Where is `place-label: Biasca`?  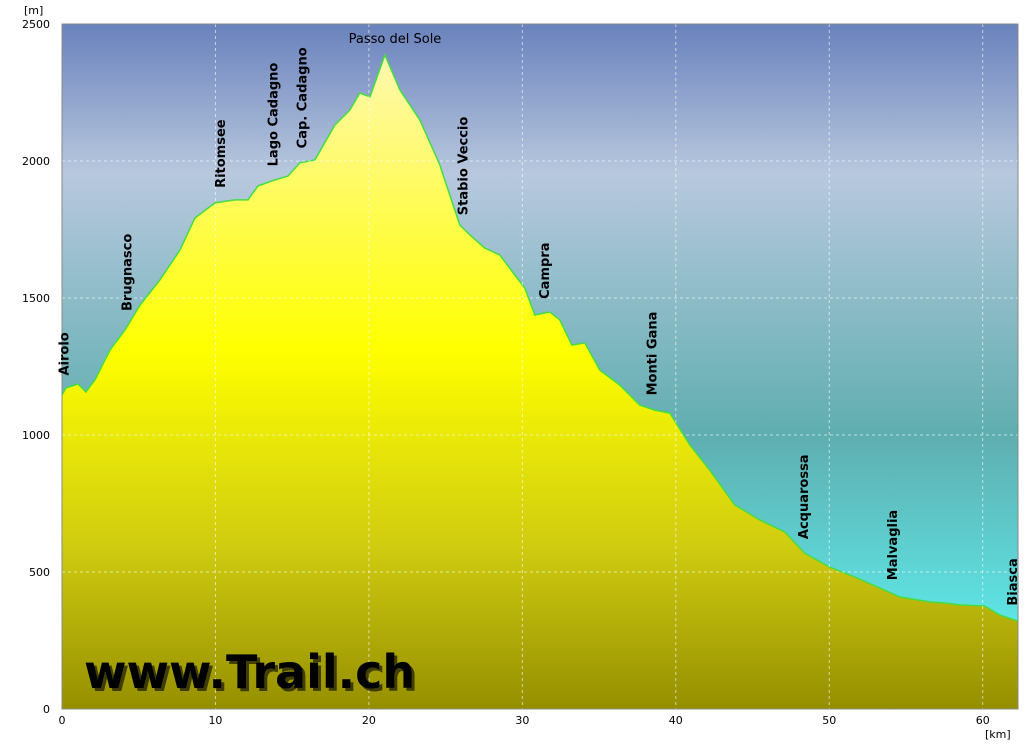
place-label: Biasca is located at coordinates (1013, 581).